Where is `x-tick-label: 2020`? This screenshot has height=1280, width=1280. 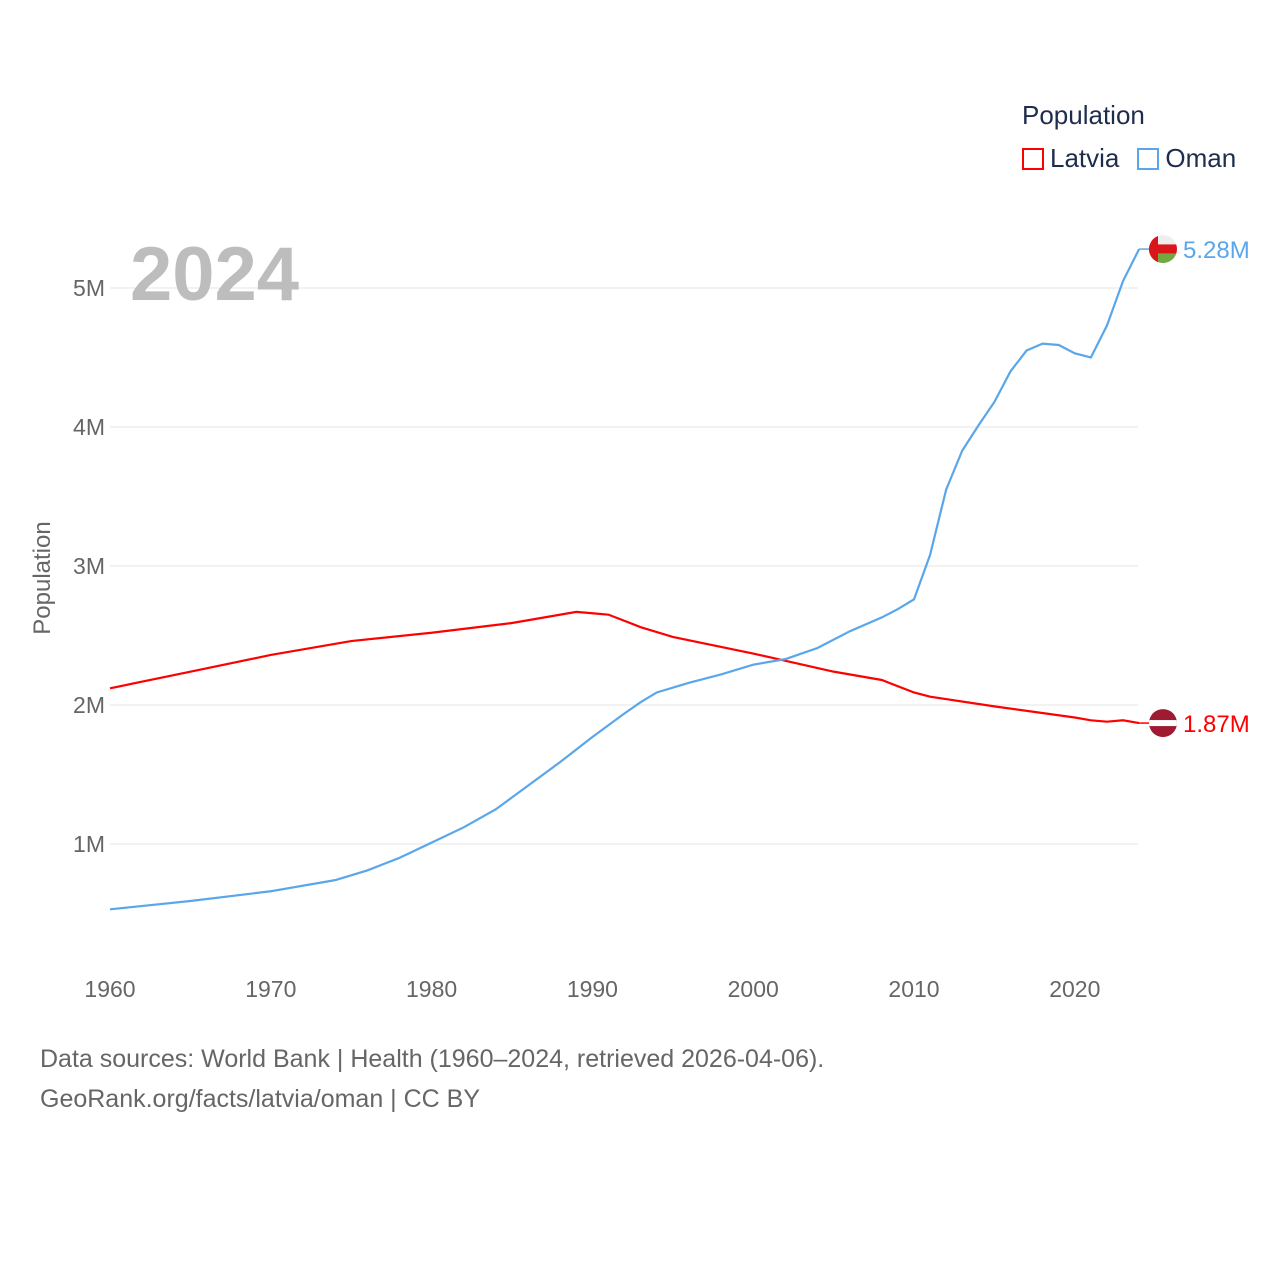 x-tick-label: 2020 is located at coordinates (1074, 989).